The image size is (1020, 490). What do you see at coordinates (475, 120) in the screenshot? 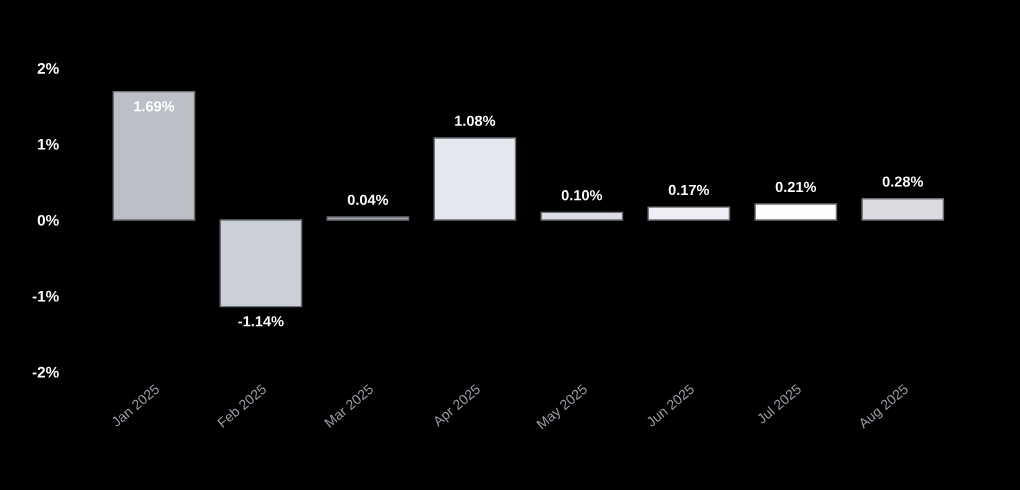
I see `data-label: 1.08%` at bounding box center [475, 120].